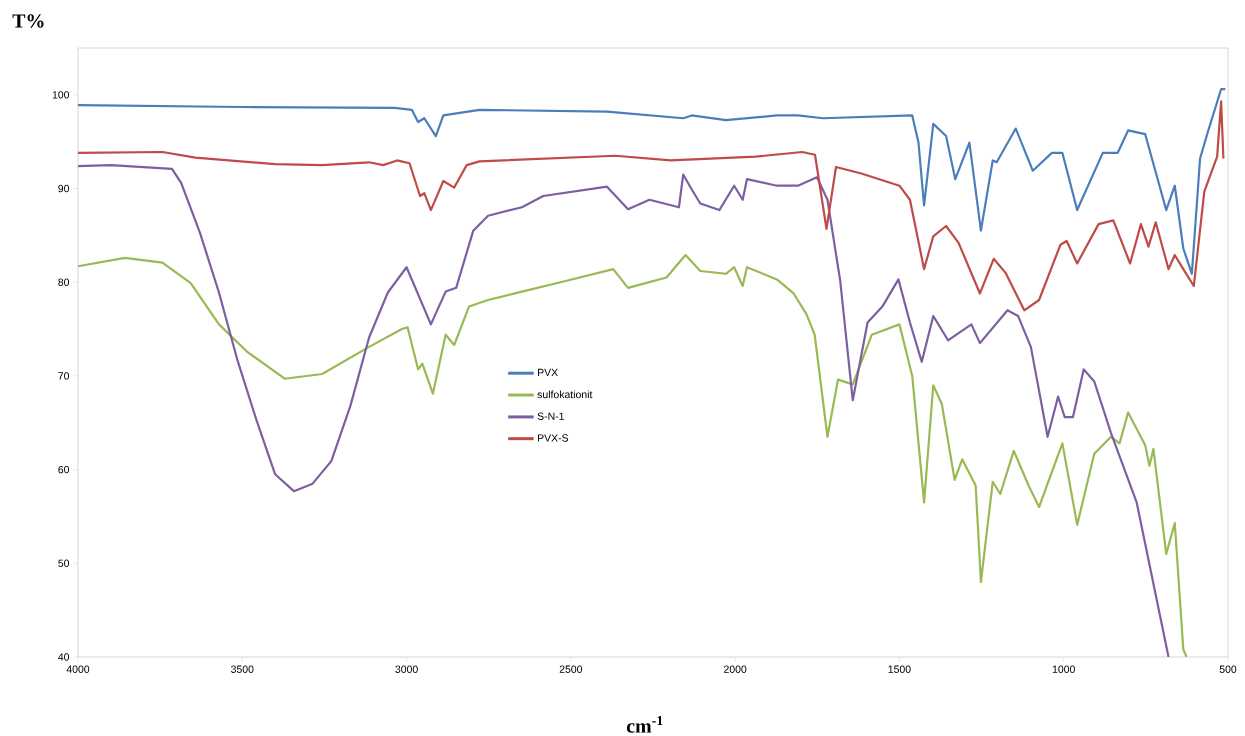 The width and height of the screenshot is (1245, 736). What do you see at coordinates (64, 188) in the screenshot?
I see `y-tick-label: 90` at bounding box center [64, 188].